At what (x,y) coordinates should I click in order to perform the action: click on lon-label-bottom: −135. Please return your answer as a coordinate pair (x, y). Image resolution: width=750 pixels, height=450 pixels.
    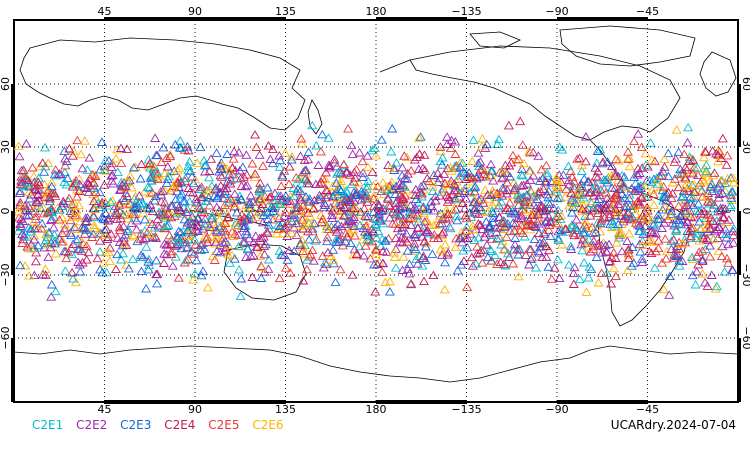
    Looking at the image, I should click on (466, 409).